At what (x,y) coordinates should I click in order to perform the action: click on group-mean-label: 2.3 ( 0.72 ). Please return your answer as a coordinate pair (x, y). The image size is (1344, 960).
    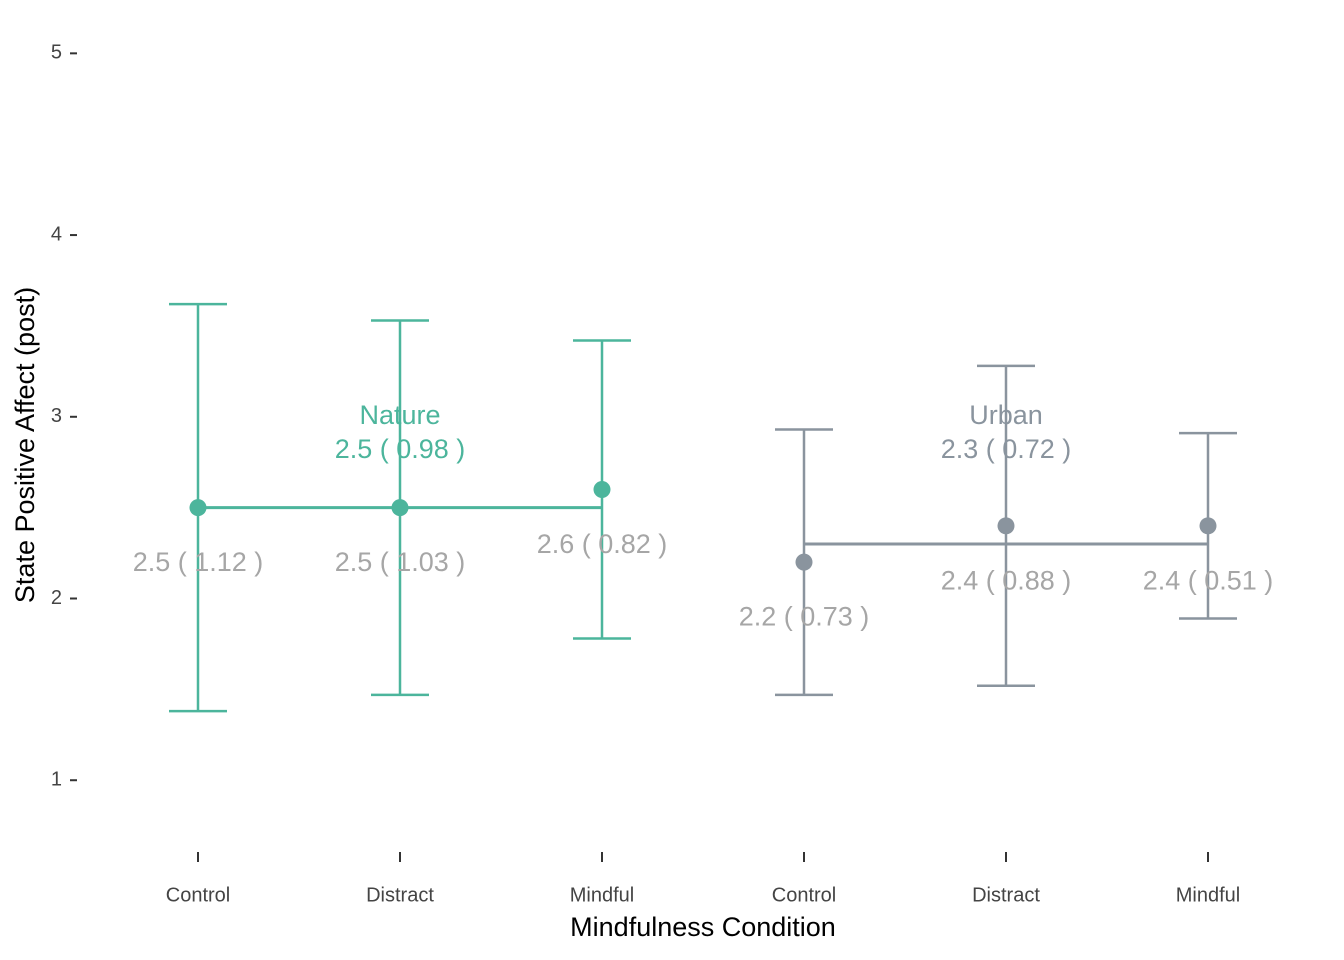
    Looking at the image, I should click on (1006, 449).